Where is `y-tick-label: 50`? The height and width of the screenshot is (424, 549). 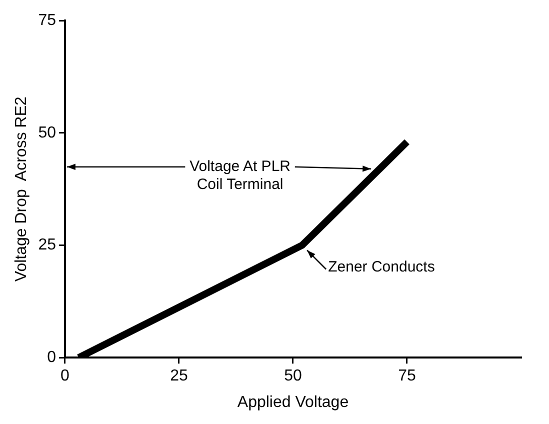 y-tick-label: 50 is located at coordinates (47, 133).